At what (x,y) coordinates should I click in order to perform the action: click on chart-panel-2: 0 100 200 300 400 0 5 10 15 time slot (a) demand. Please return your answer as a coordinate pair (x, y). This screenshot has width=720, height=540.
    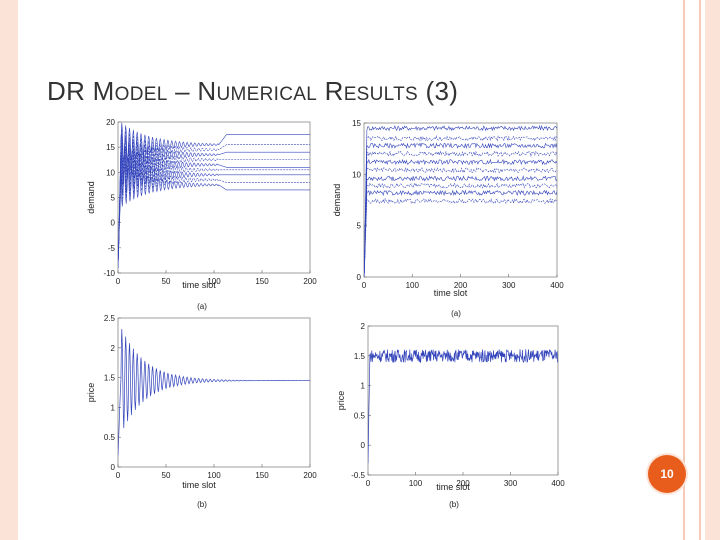
    Looking at the image, I should click on (448, 218).